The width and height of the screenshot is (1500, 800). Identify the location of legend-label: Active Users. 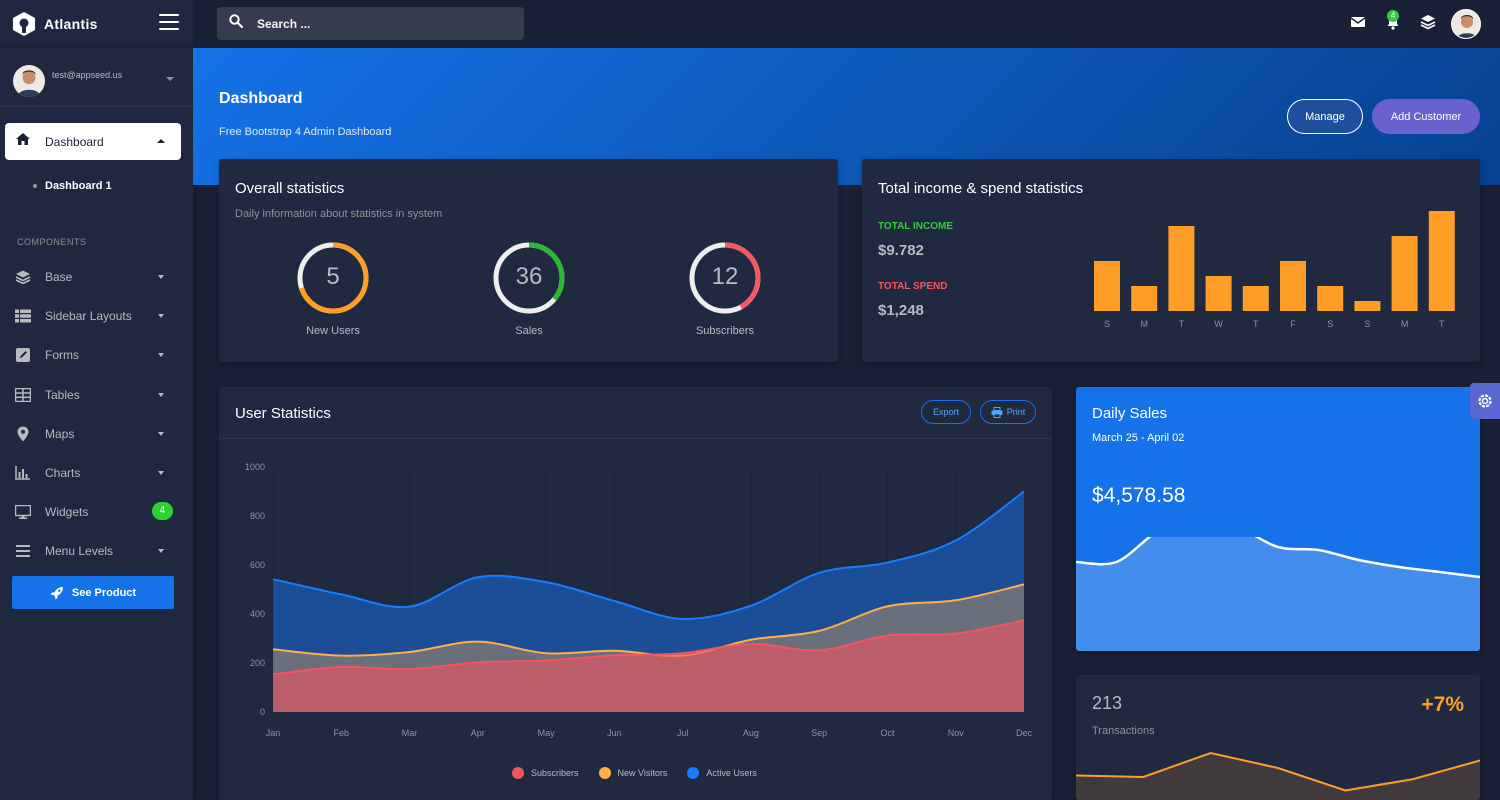
(731, 773).